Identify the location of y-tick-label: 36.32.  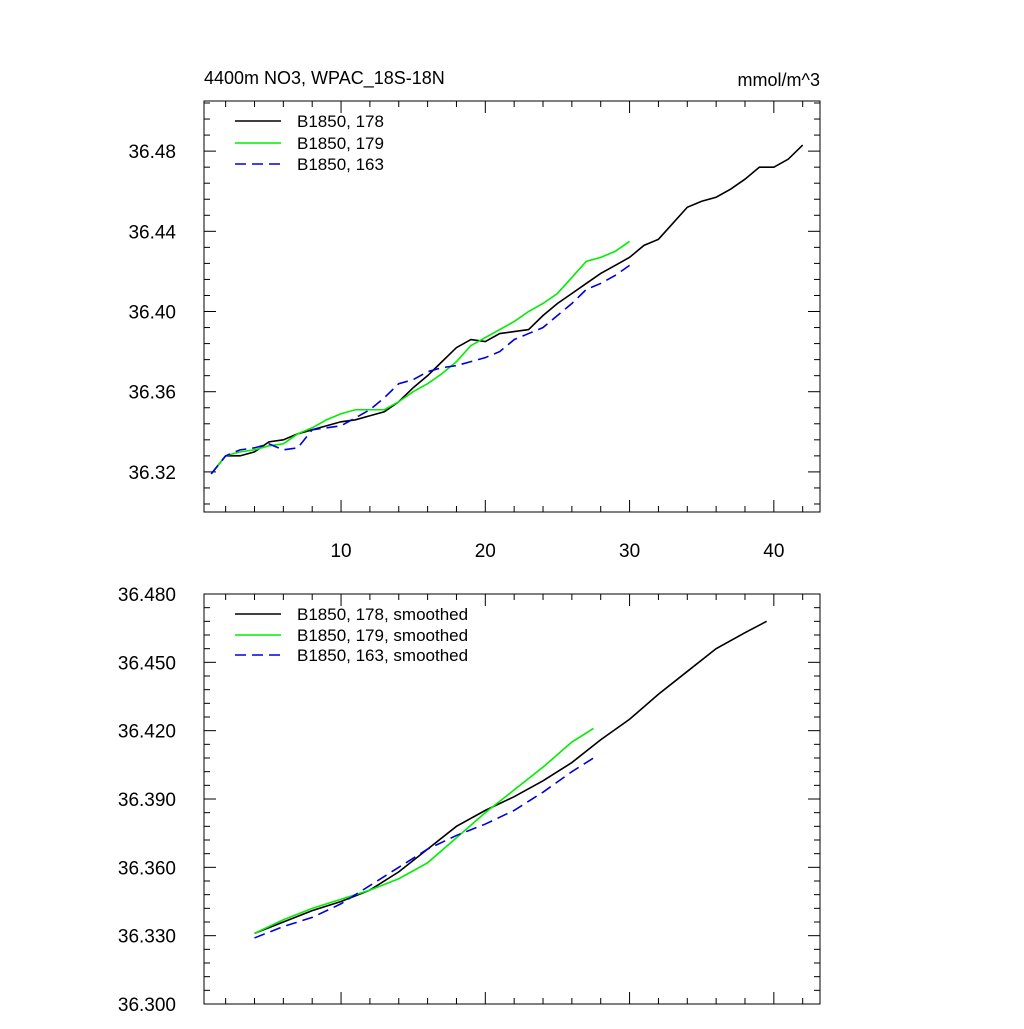
(152, 473).